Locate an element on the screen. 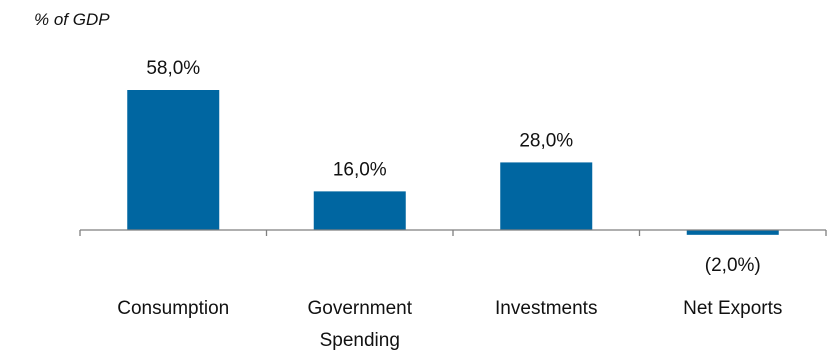  data-label-net-exports: (2,0%) is located at coordinates (733, 265).